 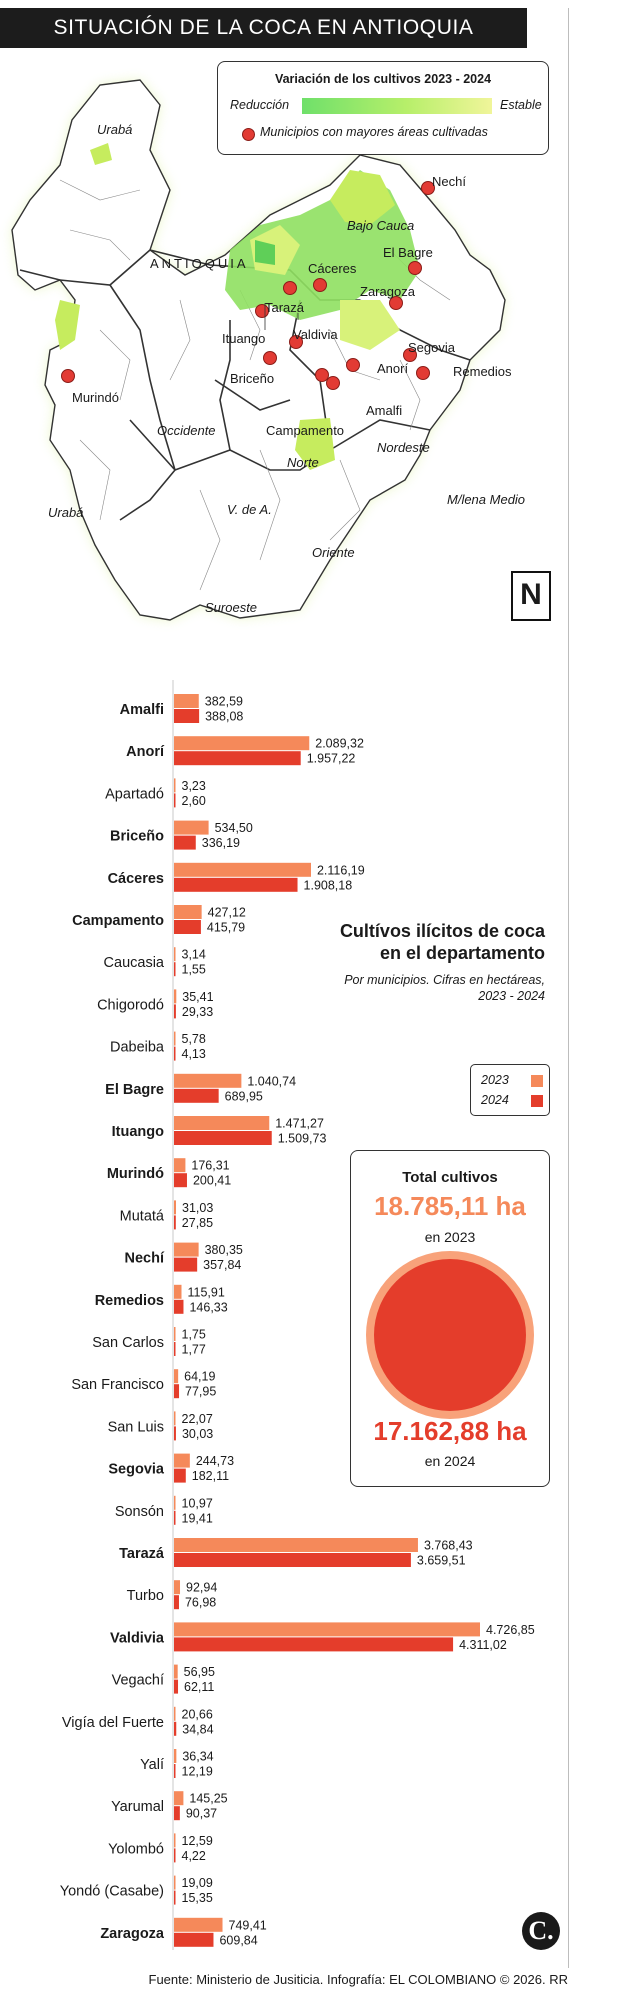 What do you see at coordinates (483, 1645) in the screenshot?
I see `data-label-2024: 4.311,02` at bounding box center [483, 1645].